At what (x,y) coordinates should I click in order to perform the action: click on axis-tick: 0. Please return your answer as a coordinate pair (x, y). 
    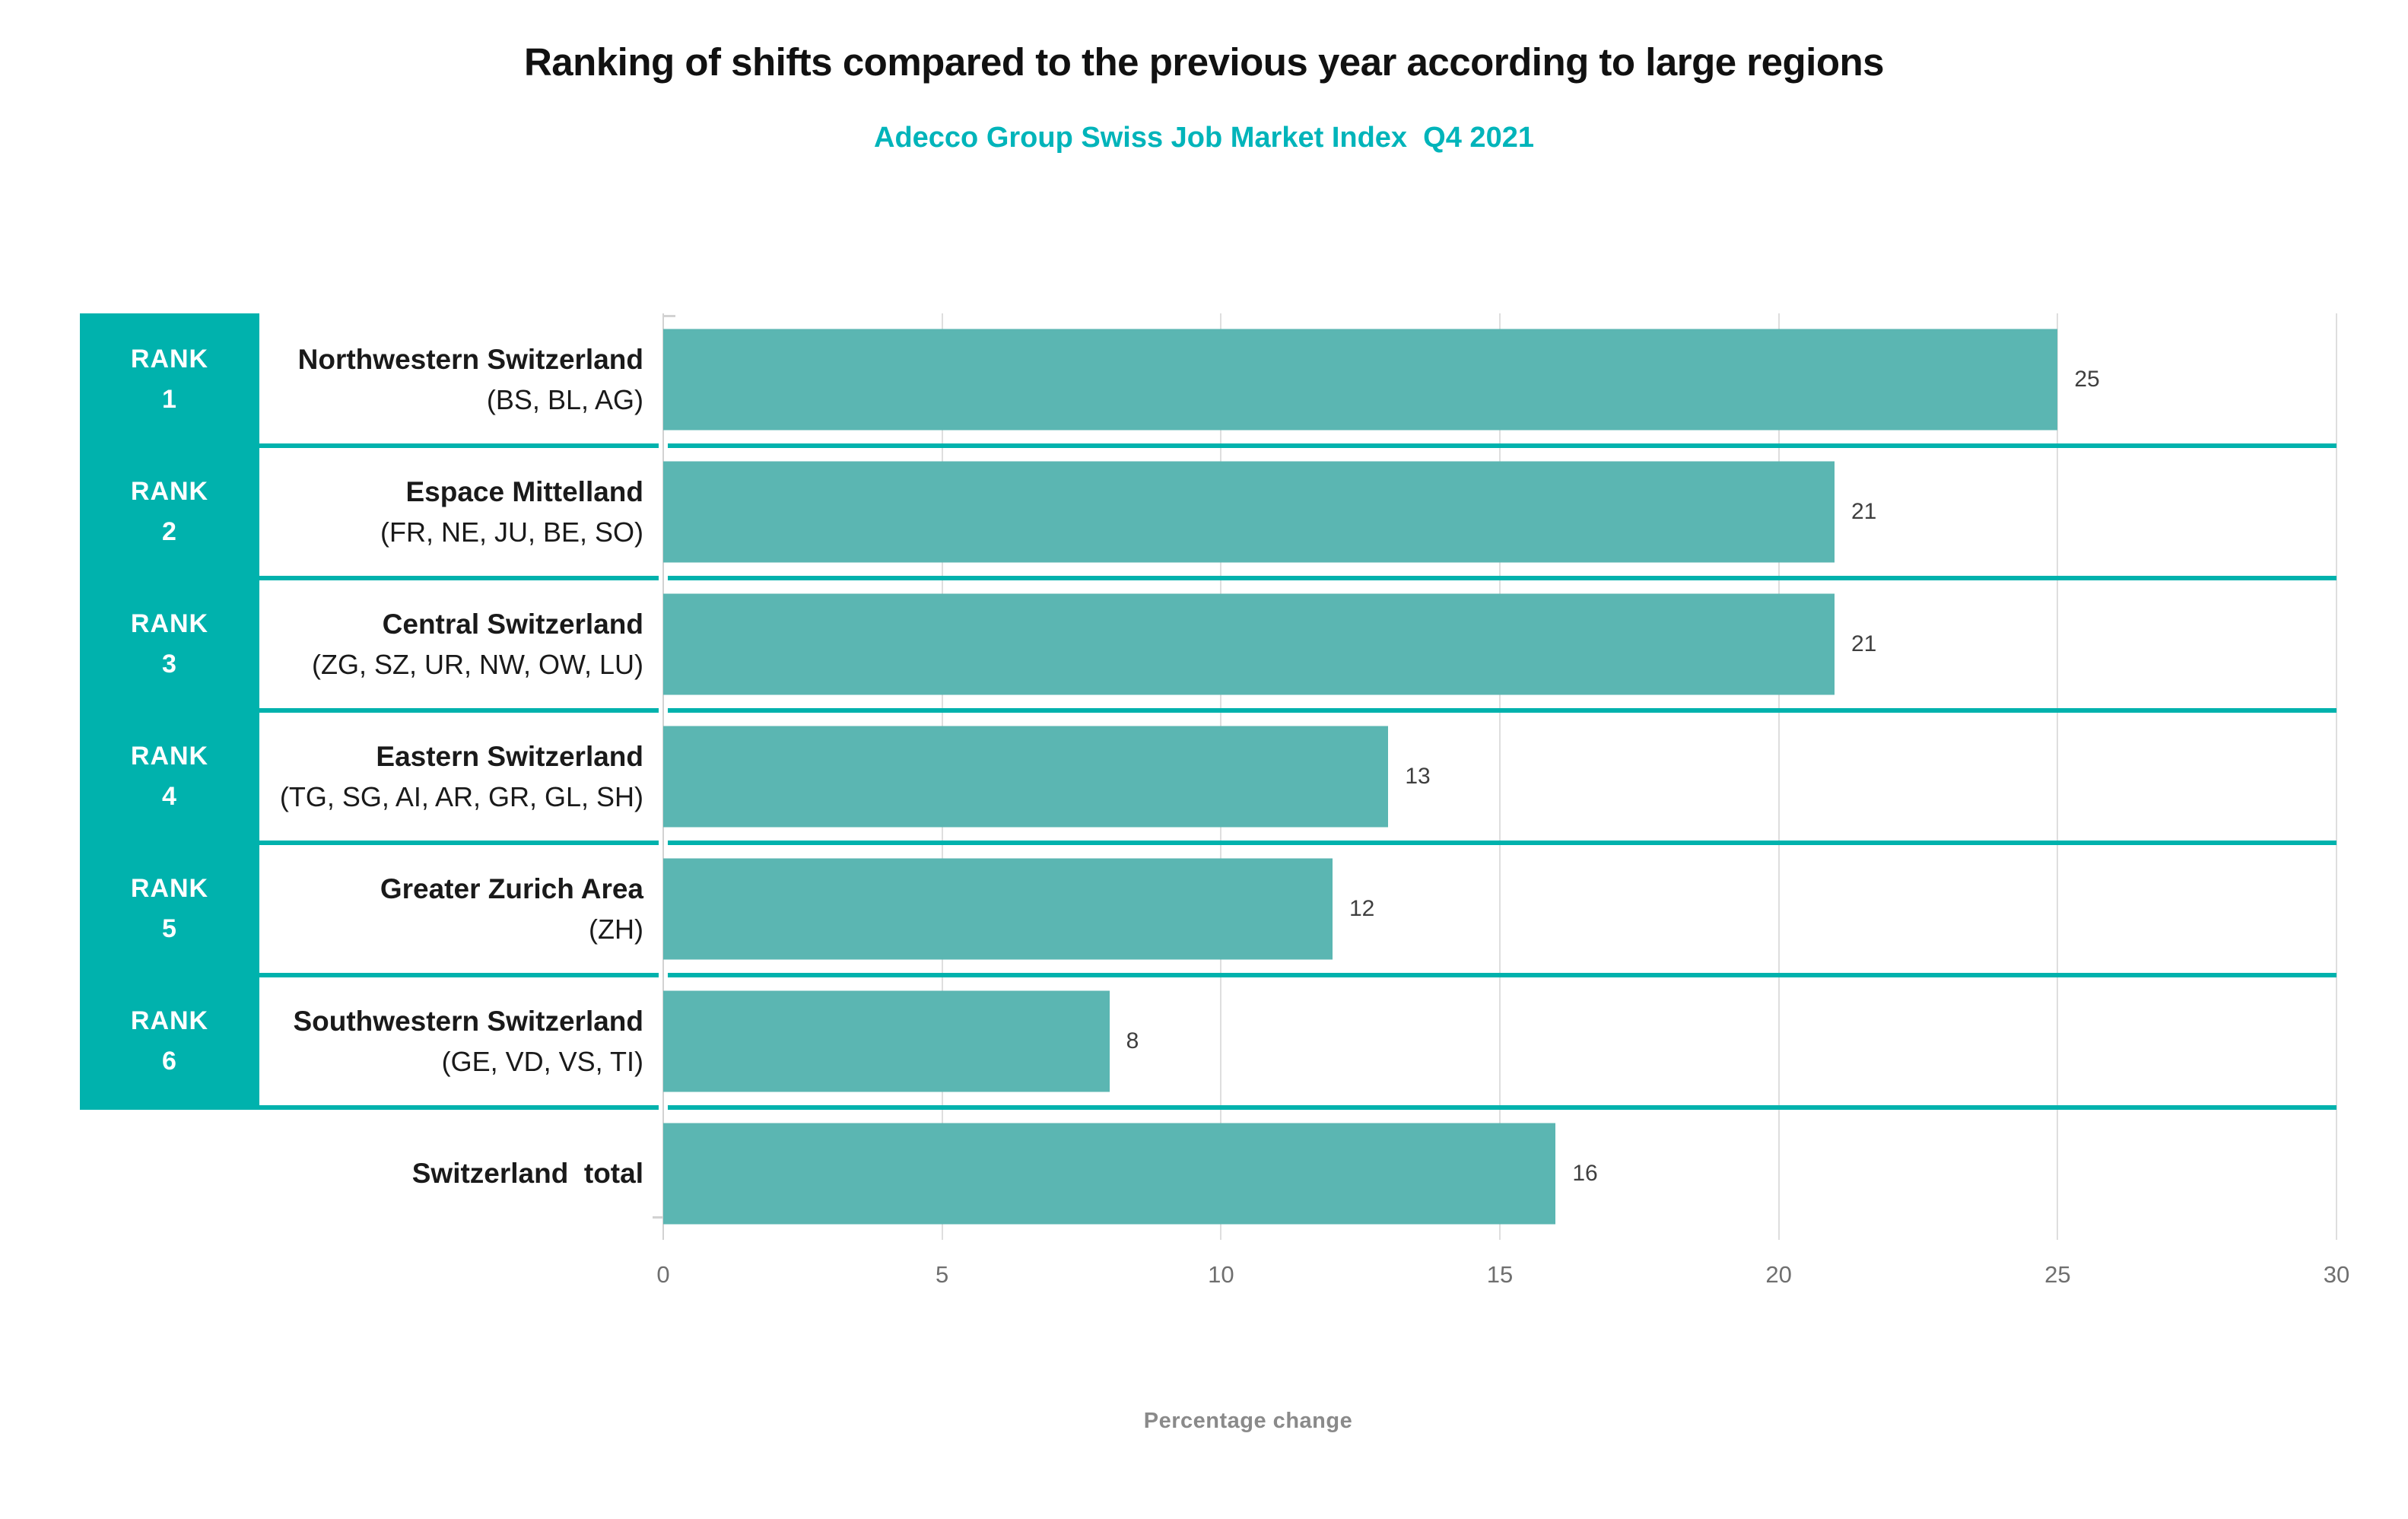
    Looking at the image, I should click on (663, 1274).